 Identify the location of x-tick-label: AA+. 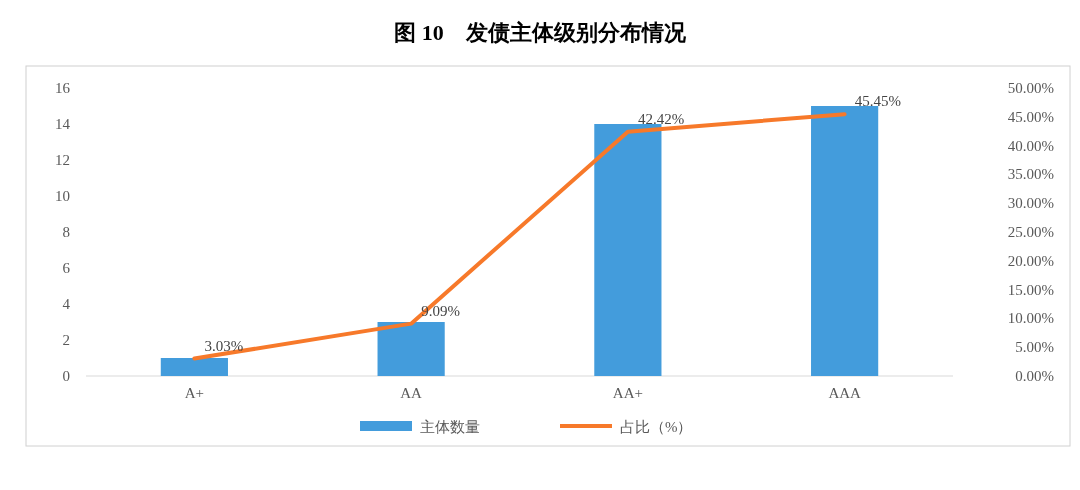
(627, 393).